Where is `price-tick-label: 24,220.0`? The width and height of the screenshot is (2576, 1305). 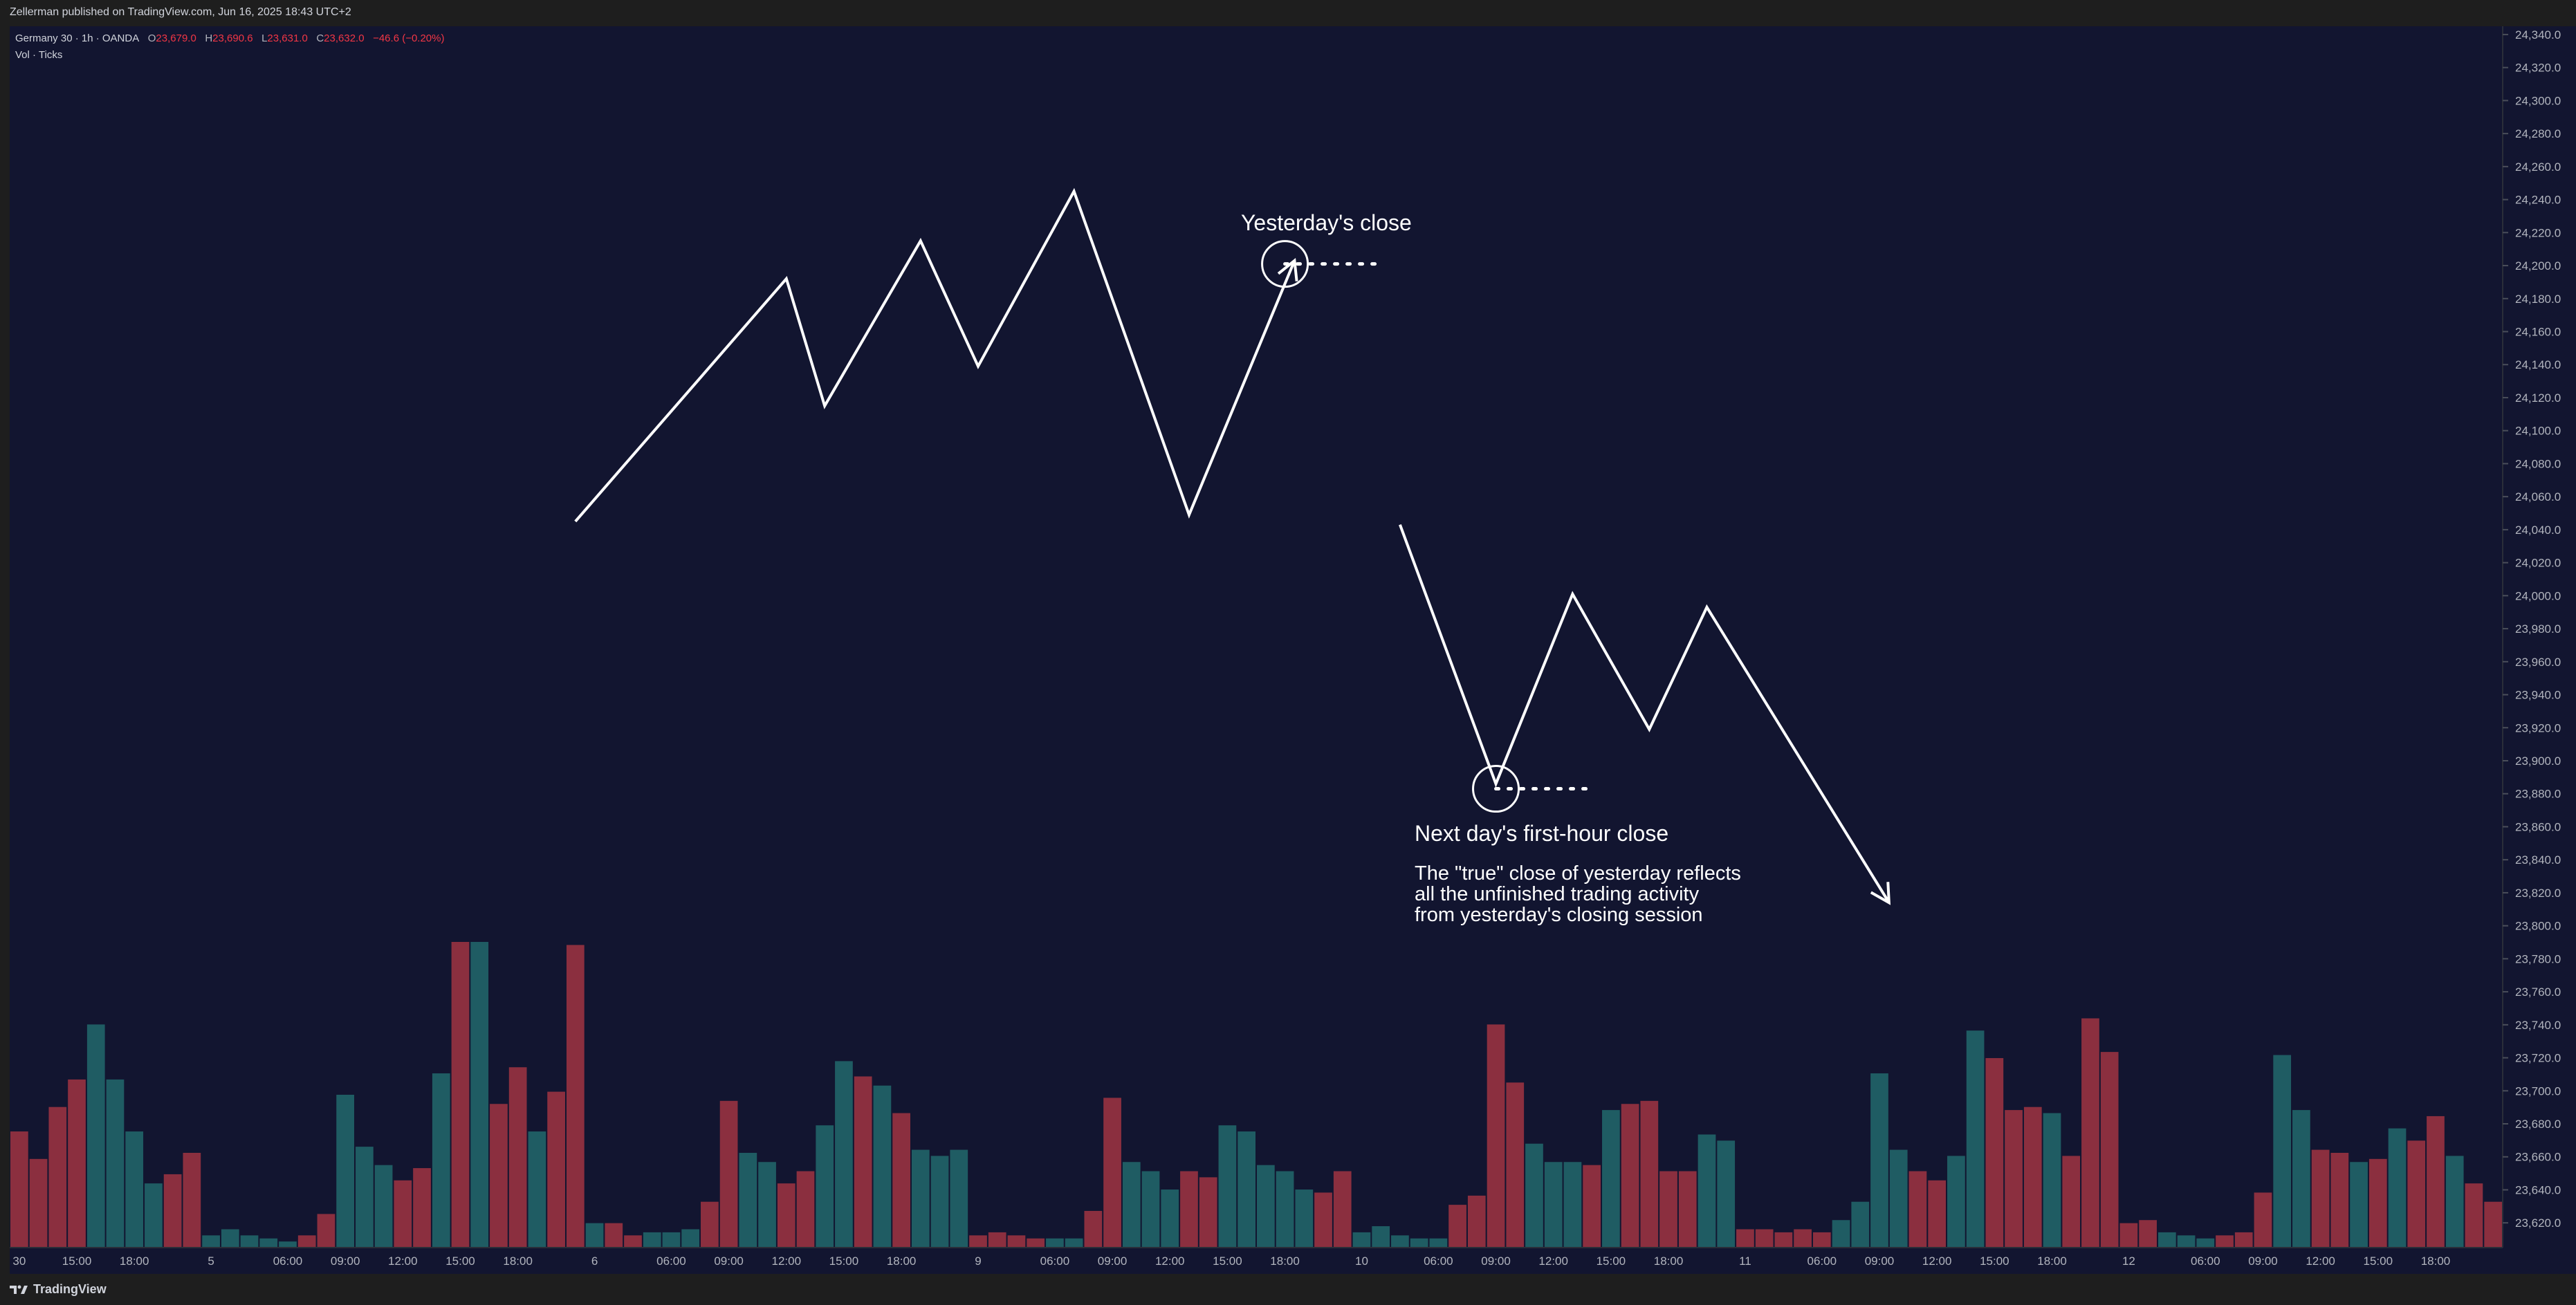
price-tick-label: 24,220.0 is located at coordinates (2538, 233).